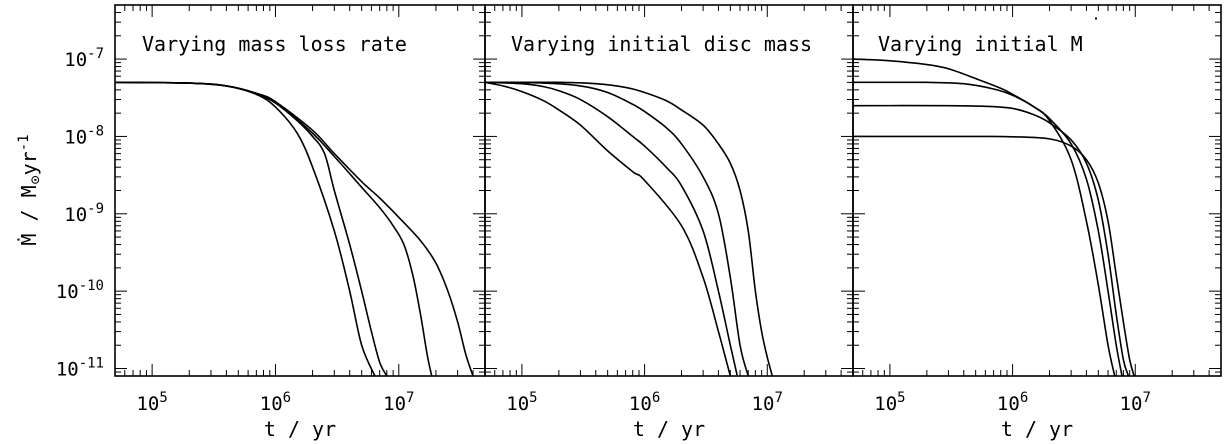 This screenshot has height=444, width=1225. I want to click on y-tick-label: 10⁻⁹, so click(84, 213).